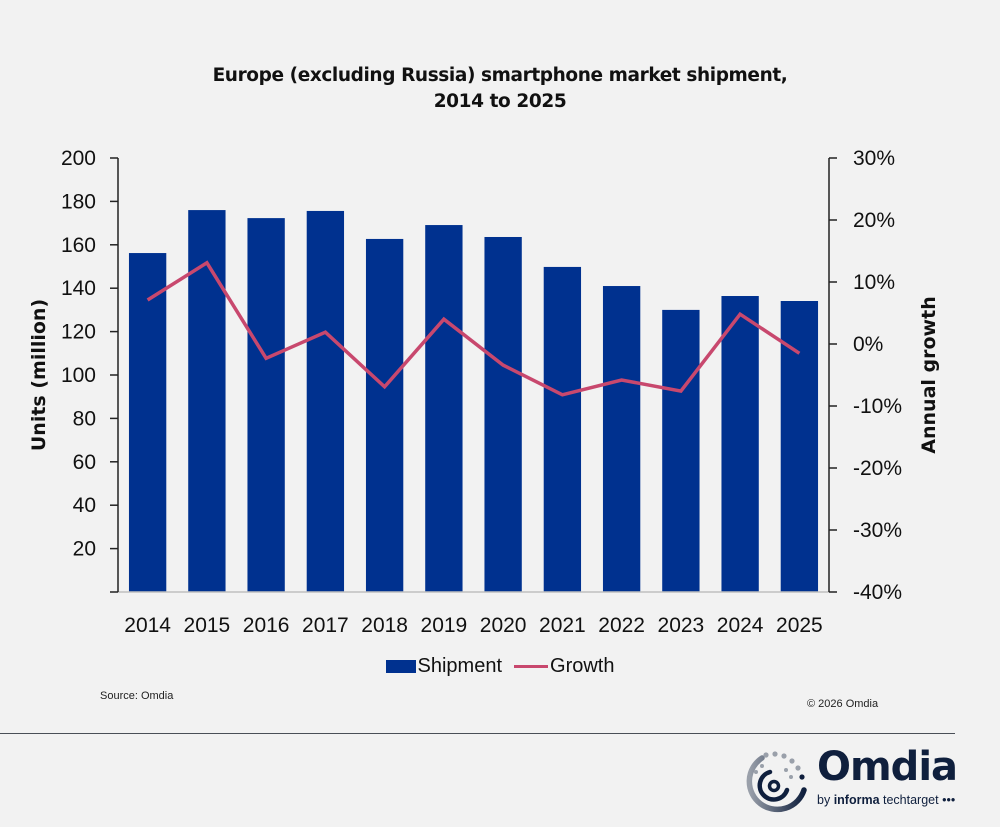  What do you see at coordinates (843, 704) in the screenshot?
I see `copyright-note: © 2026 Omdia` at bounding box center [843, 704].